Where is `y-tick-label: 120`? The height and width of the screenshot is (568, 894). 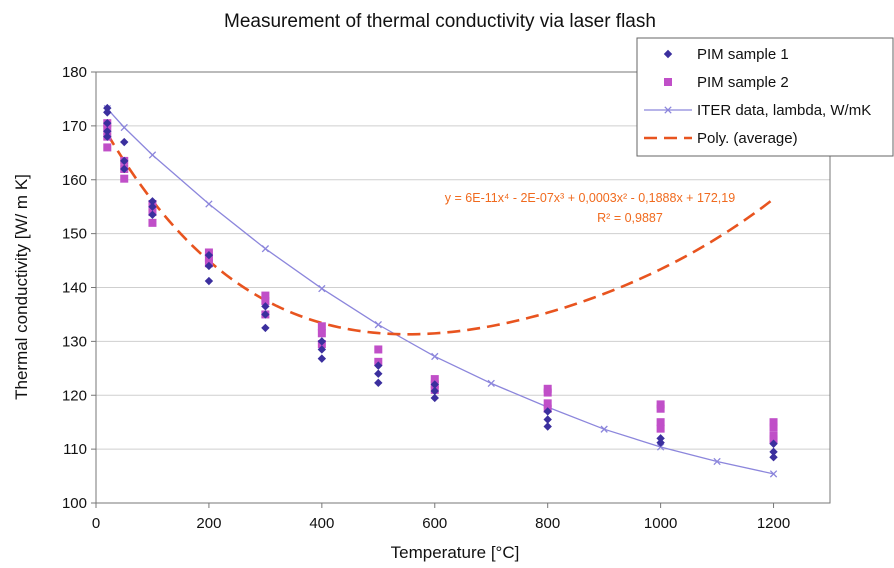 y-tick-label: 120 is located at coordinates (74, 395).